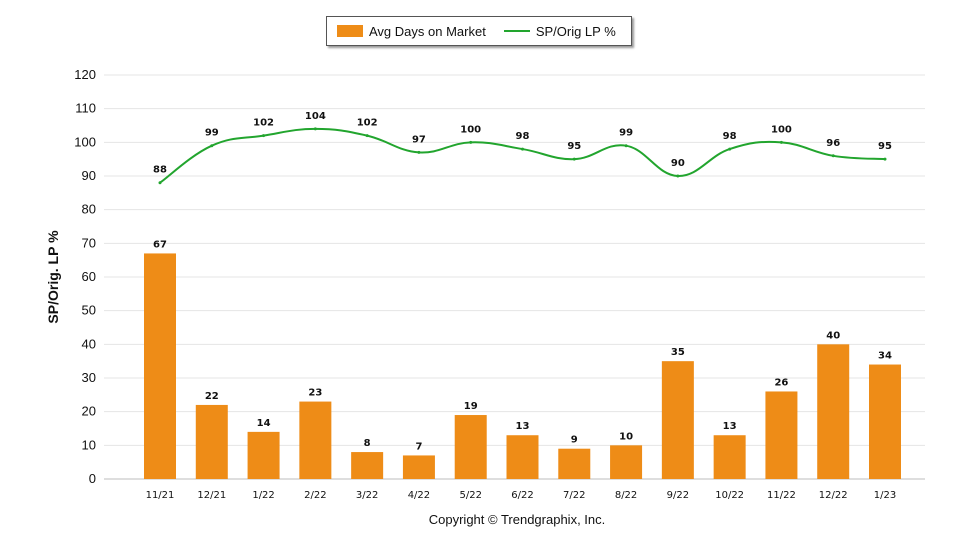 This screenshot has width=960, height=550. I want to click on x-tick-label: 12/22, so click(833, 495).